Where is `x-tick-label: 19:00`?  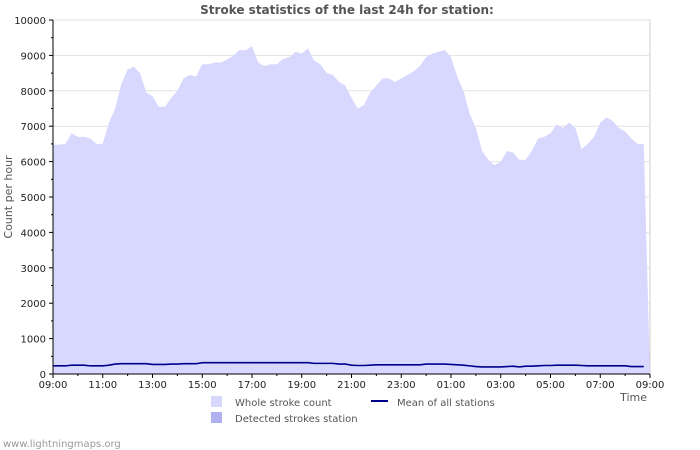
x-tick-label: 19:00 is located at coordinates (301, 385).